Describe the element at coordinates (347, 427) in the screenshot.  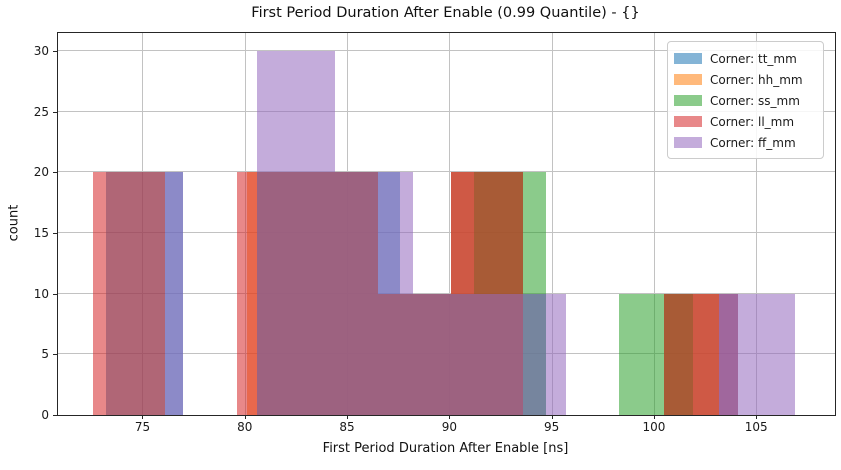
I see `x-tick-label: 85` at that location.